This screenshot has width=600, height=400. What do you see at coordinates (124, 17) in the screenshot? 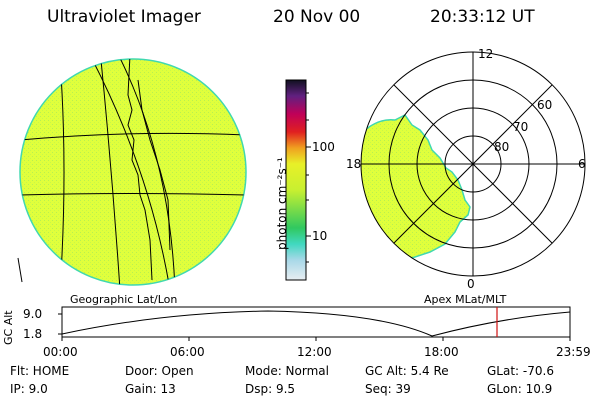
I see `instrument-title: Ultraviolet Imager` at bounding box center [124, 17].